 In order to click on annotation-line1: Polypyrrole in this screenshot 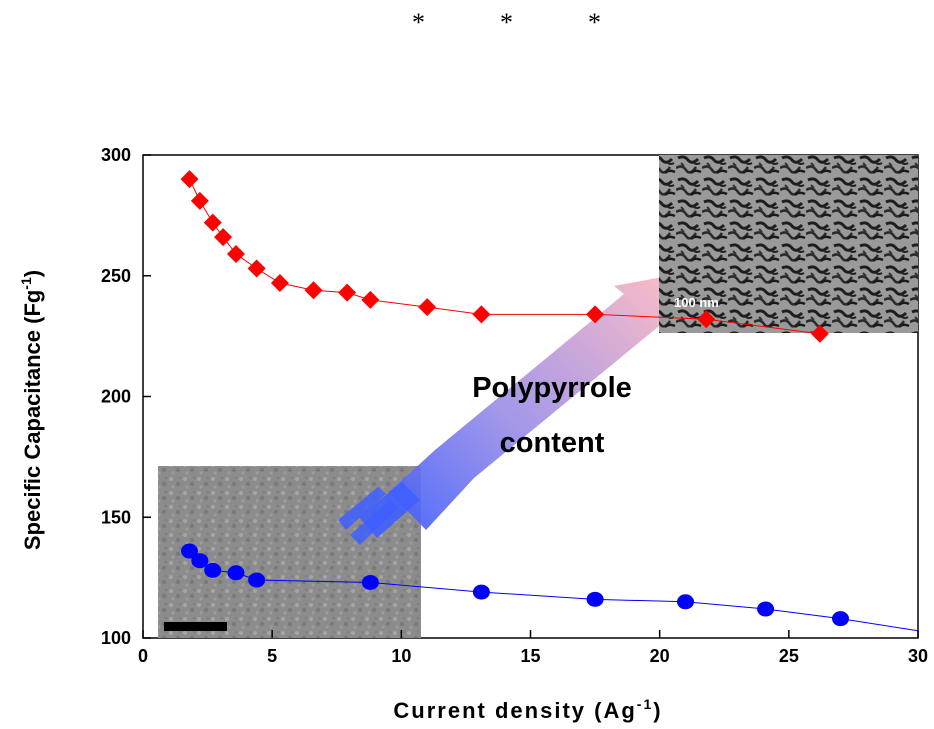, I will do `click(552, 388)`.